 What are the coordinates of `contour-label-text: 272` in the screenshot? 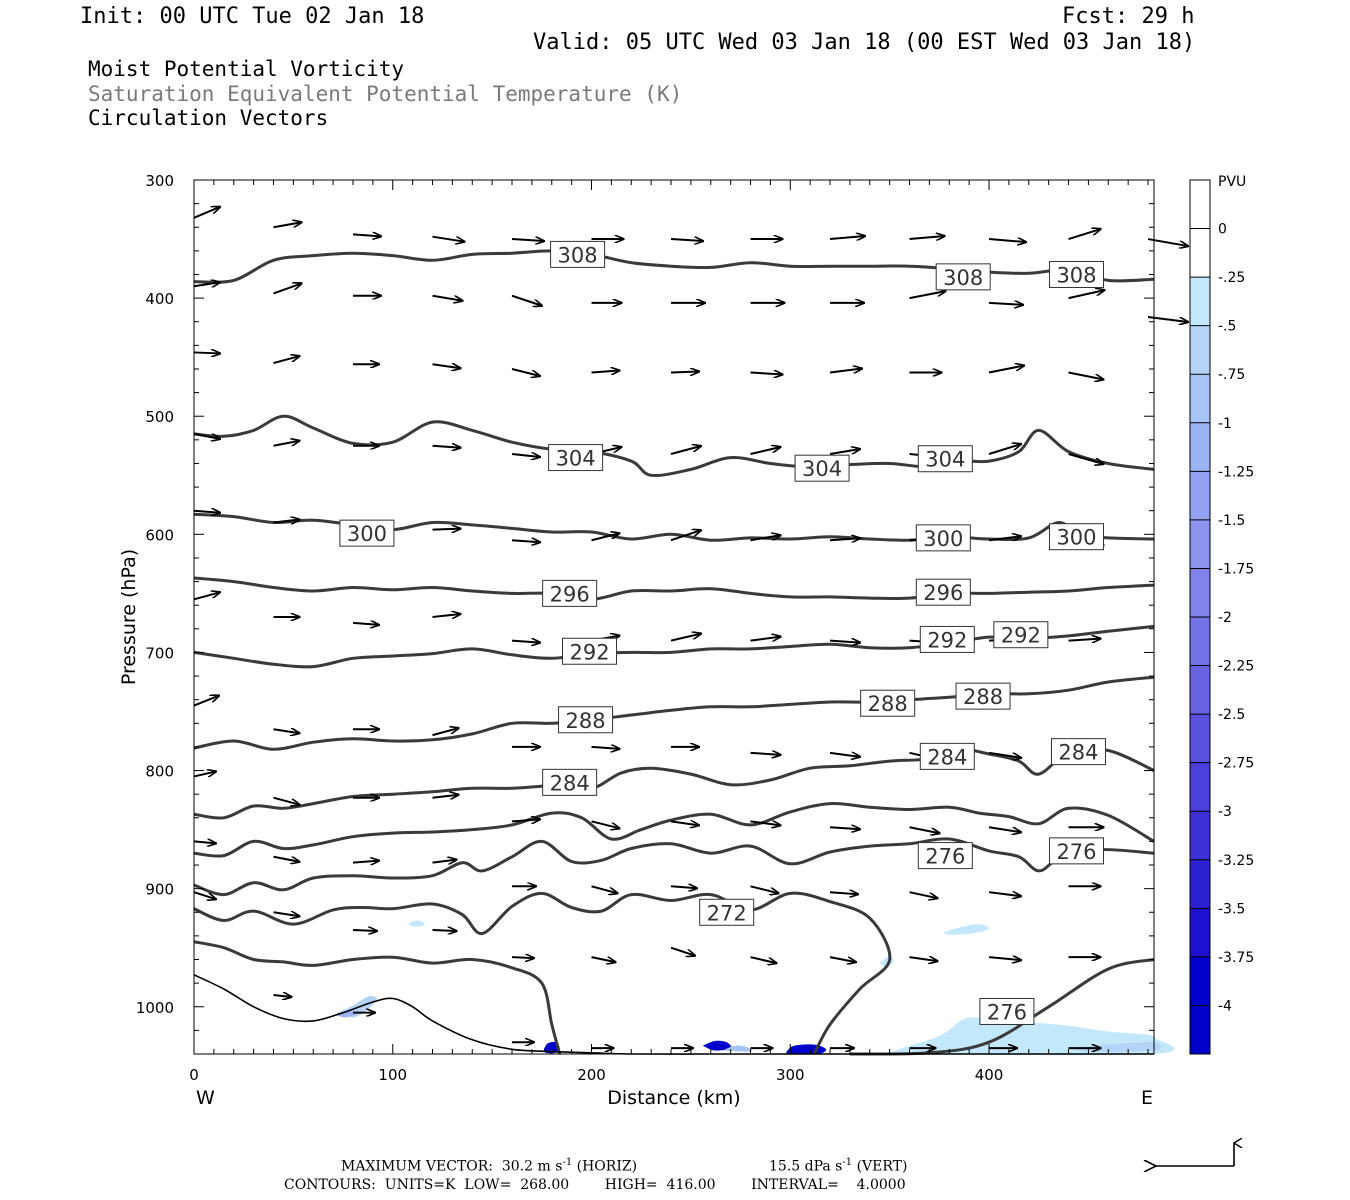 It's located at (727, 913).